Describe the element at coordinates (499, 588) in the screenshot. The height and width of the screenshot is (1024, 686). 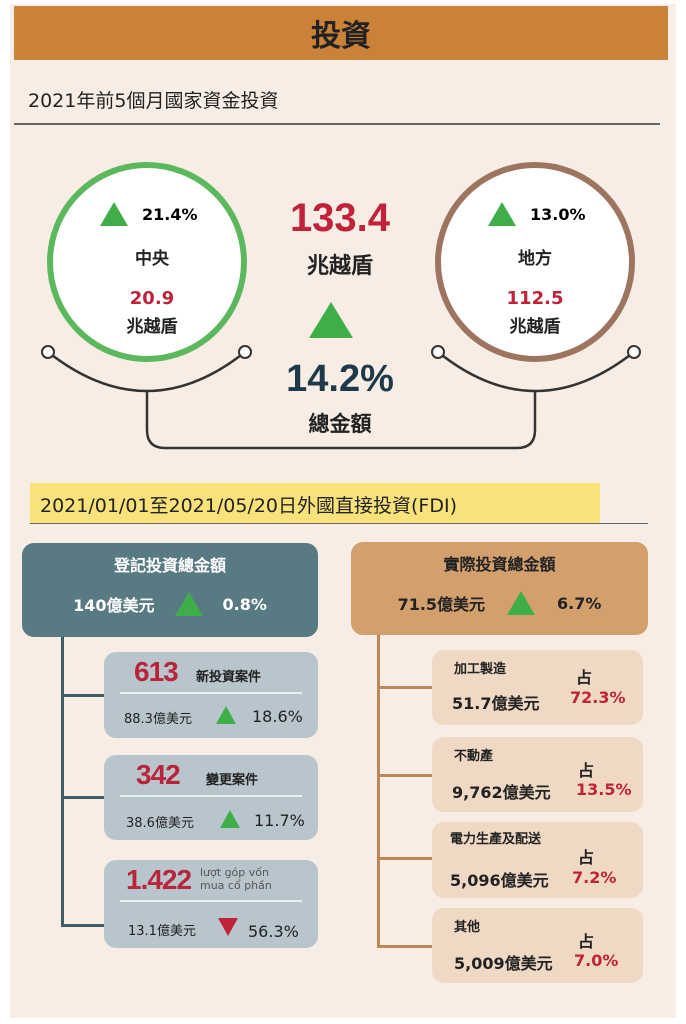
I see `actual-total-card: 實際投資總金額 71.5億美元 6.7%` at that location.